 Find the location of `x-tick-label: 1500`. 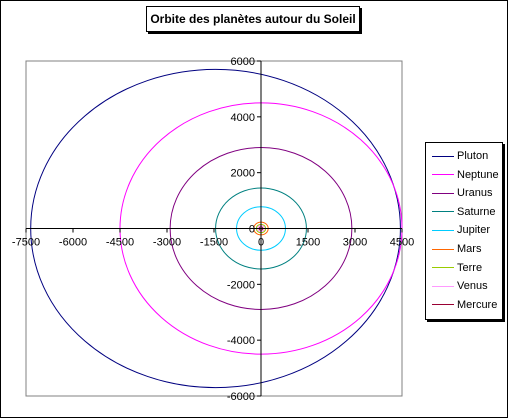

x-tick-label: 1500 is located at coordinates (308, 243).